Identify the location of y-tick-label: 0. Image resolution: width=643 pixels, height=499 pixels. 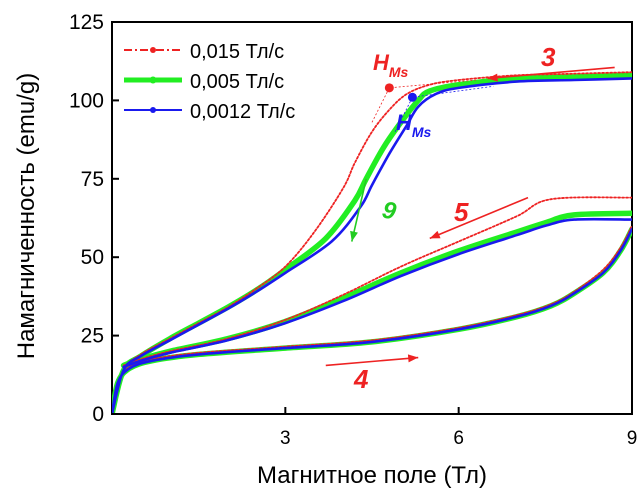
(98, 414).